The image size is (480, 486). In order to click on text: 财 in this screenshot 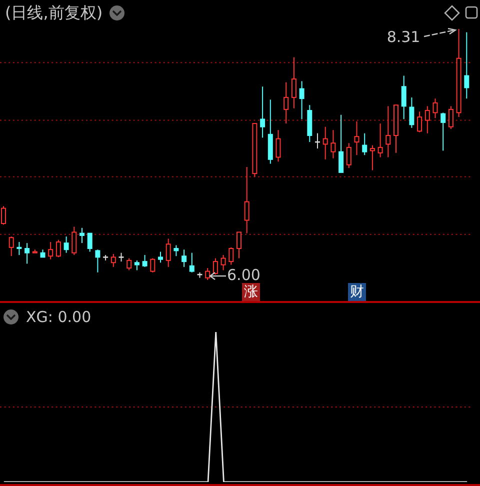, I will do `click(357, 292)`.